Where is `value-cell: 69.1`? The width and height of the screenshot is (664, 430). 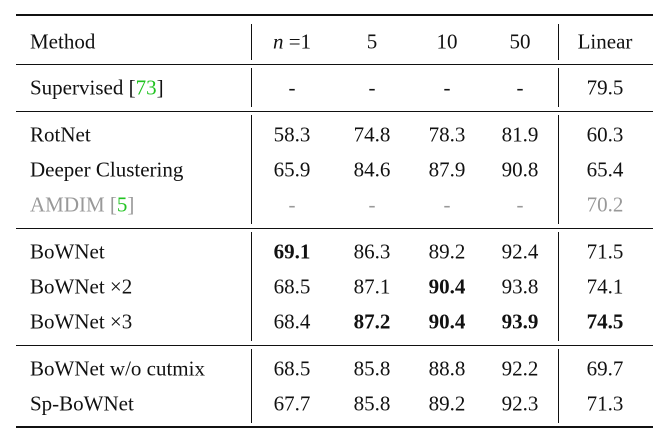 value-cell: 69.1 is located at coordinates (292, 251).